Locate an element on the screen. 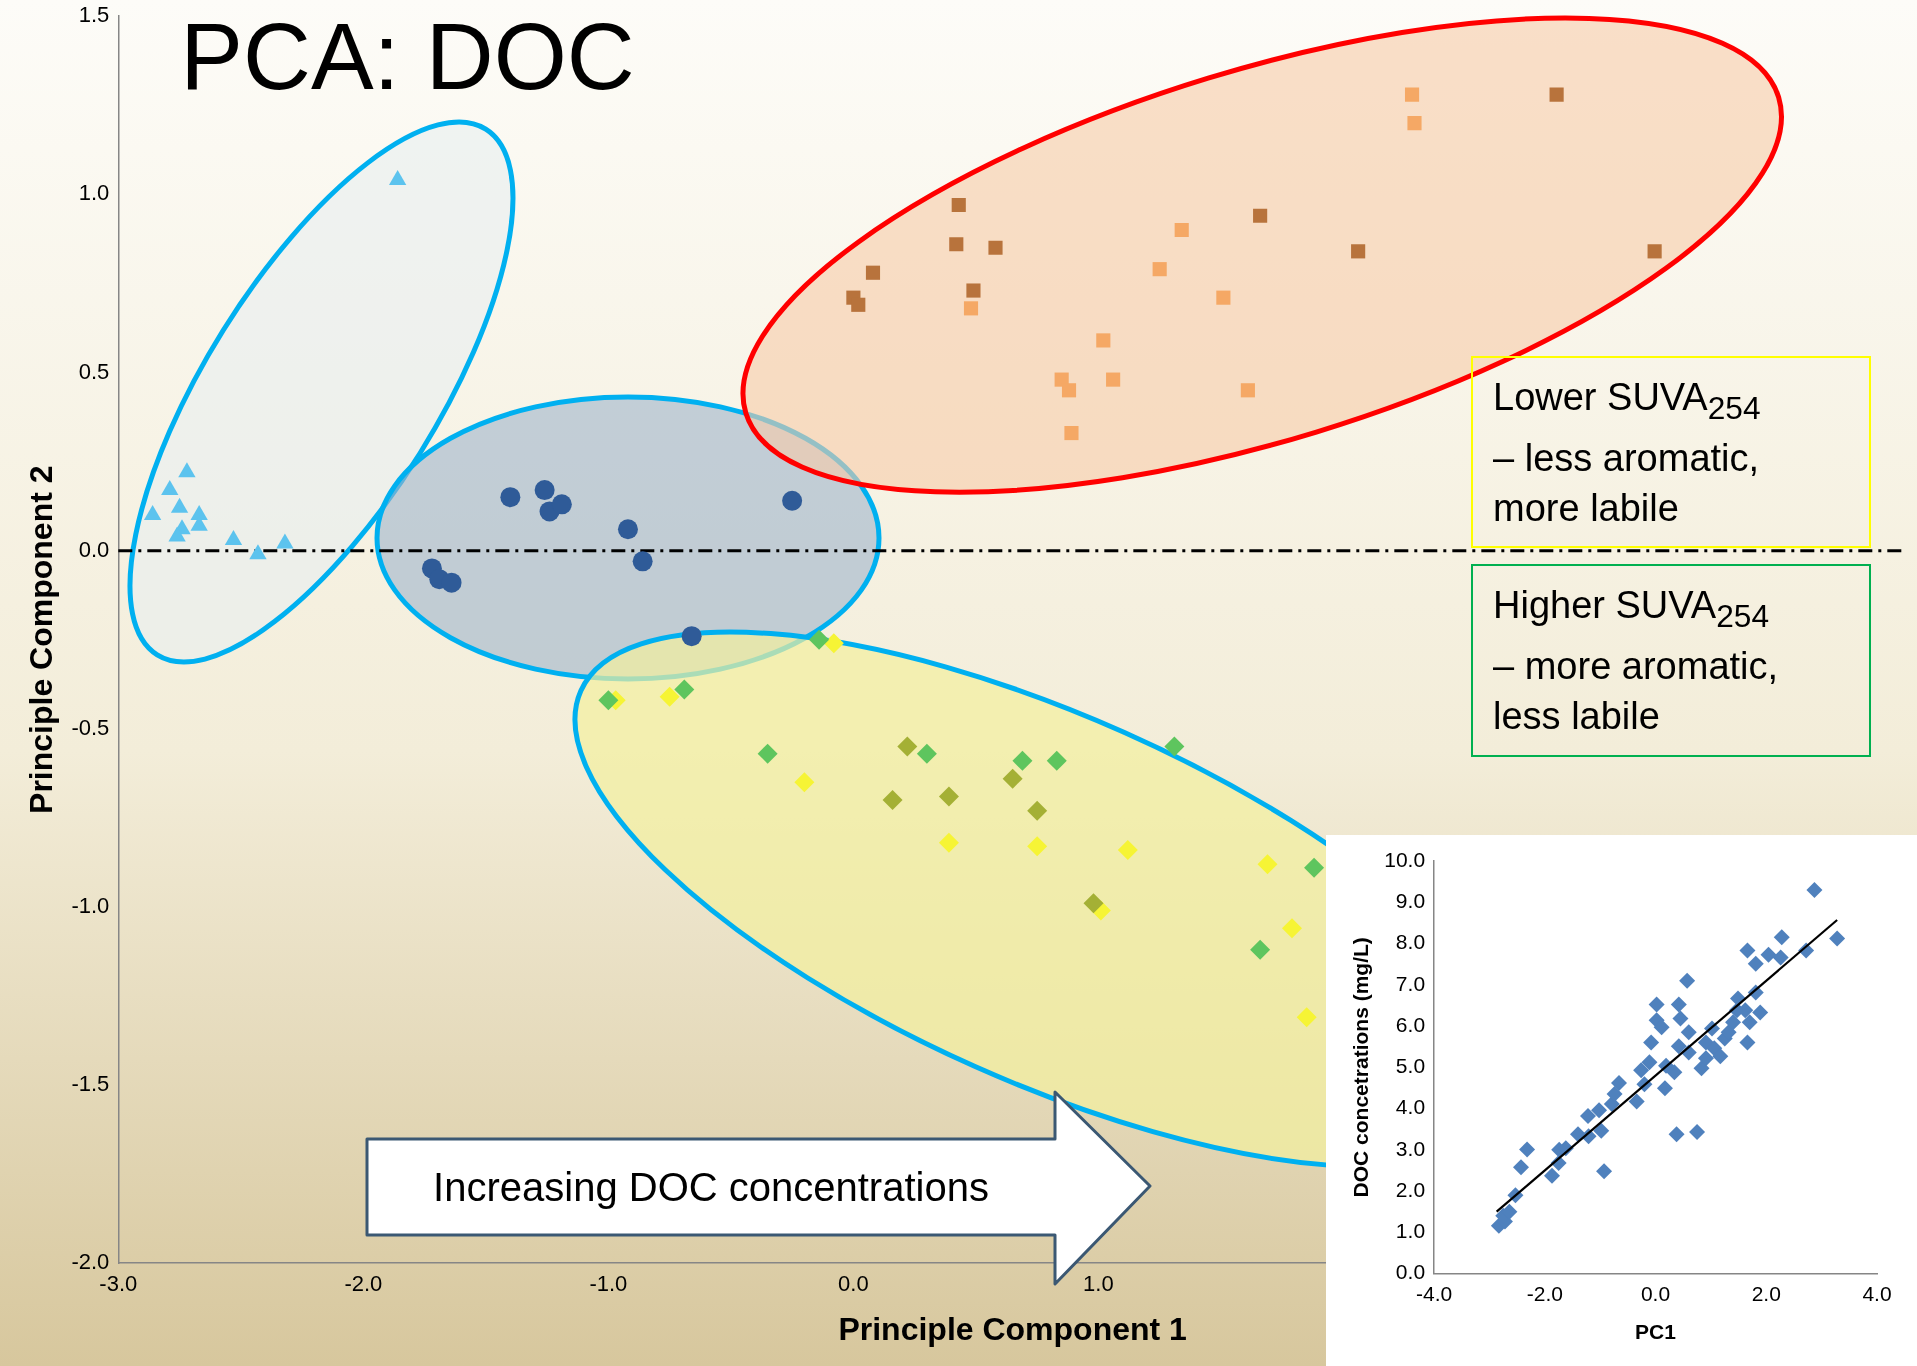  chart-title: PCA: DOC is located at coordinates (407, 57).